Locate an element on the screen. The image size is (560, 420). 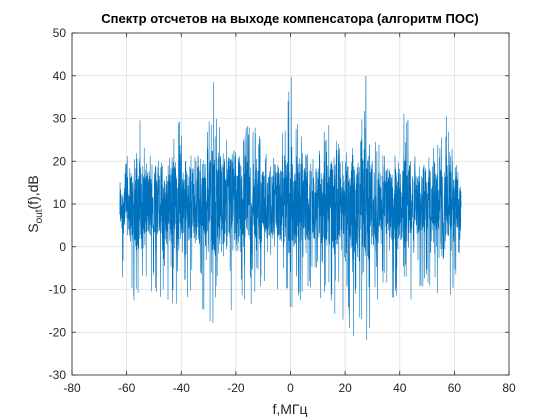
y-tick-label: 0 is located at coordinates (62, 247).